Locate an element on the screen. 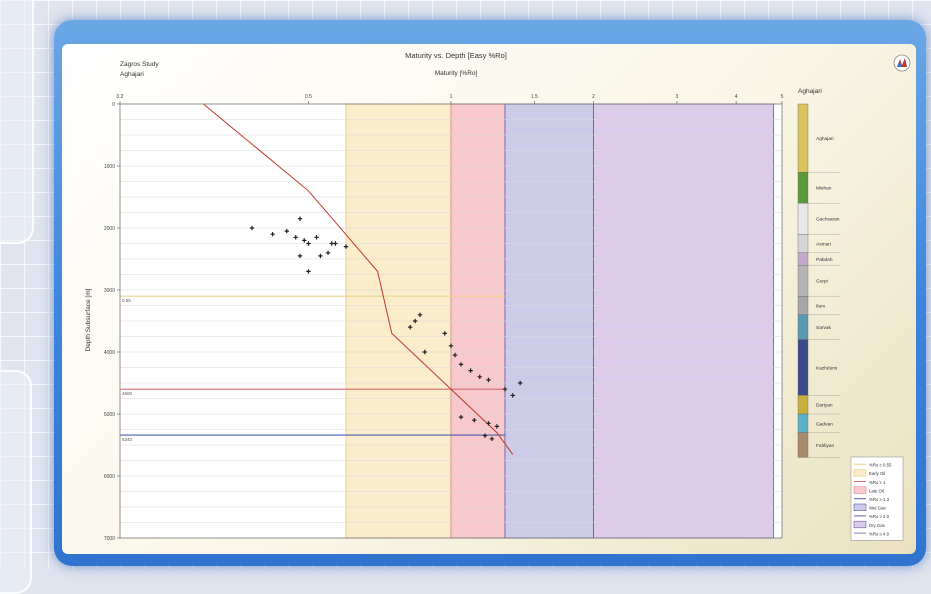 Image resolution: width=931 pixels, height=594 pixels. legend-label: Wet Gas is located at coordinates (877, 508).